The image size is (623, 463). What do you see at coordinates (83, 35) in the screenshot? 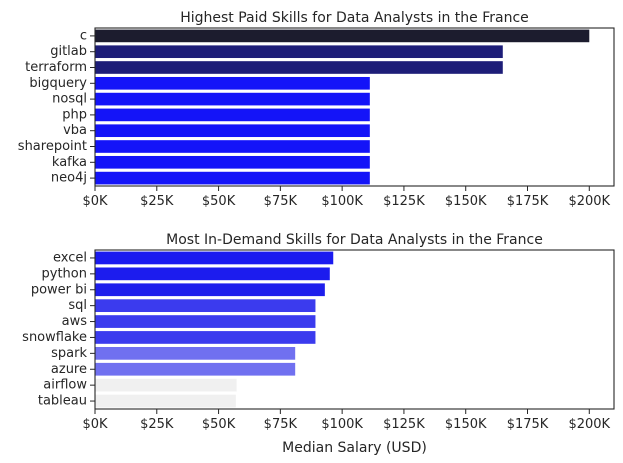
I see `y-tick-label: c` at bounding box center [83, 35].